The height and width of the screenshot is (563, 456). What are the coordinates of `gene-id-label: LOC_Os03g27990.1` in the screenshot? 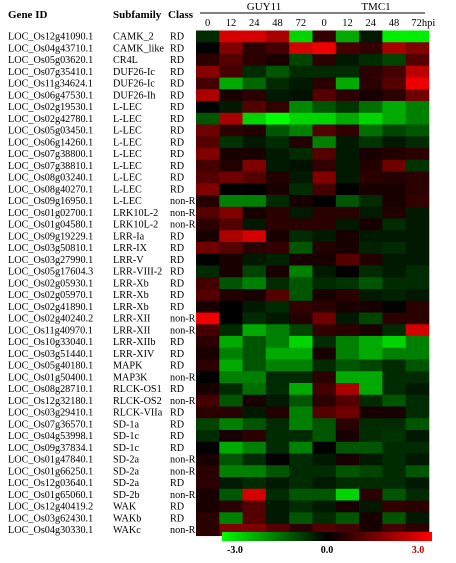 It's located at (50, 260).